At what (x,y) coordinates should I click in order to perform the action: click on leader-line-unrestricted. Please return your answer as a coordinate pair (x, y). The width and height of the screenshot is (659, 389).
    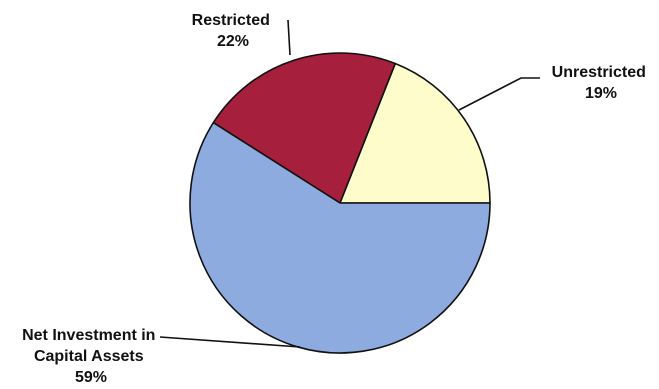
    Looking at the image, I should click on (499, 94).